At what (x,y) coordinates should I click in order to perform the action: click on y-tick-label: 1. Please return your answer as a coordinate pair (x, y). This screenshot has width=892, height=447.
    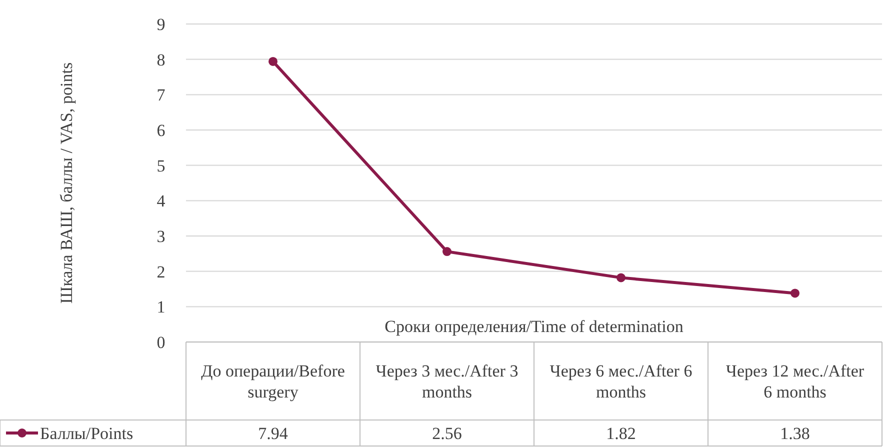
    Looking at the image, I should click on (161, 307).